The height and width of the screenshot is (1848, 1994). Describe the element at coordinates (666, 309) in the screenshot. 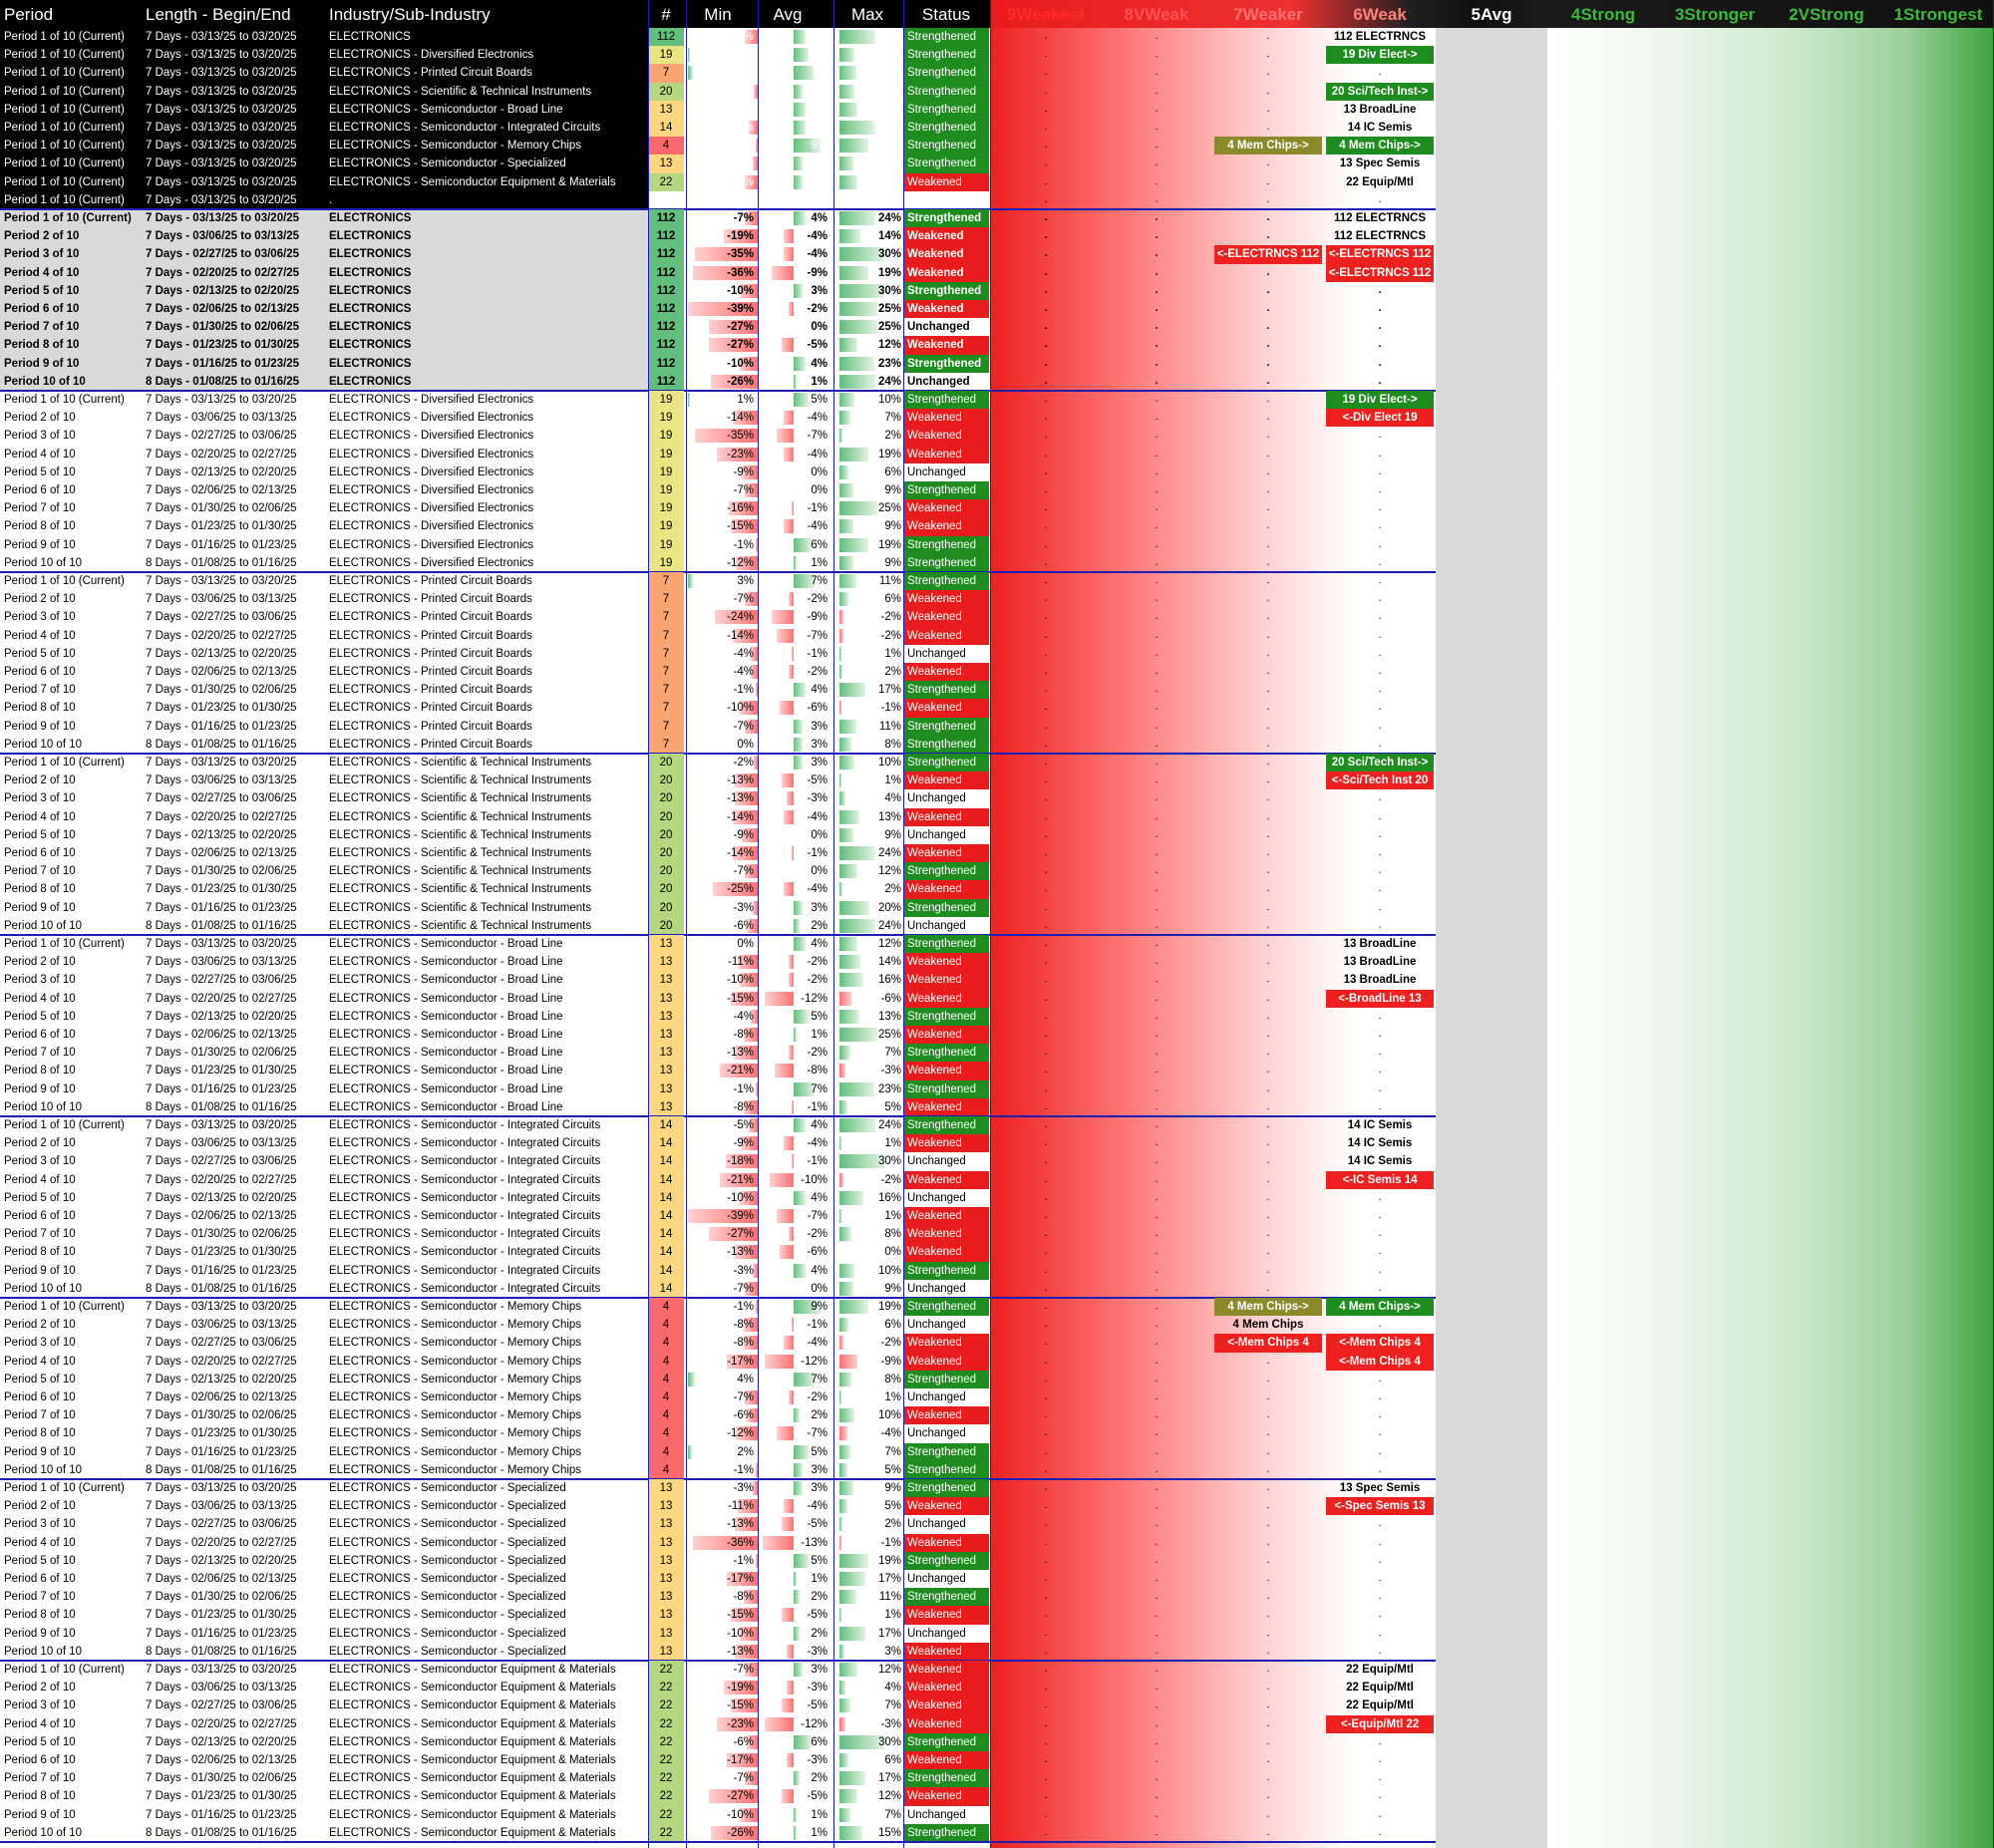

I see `count-cell: 112` at that location.